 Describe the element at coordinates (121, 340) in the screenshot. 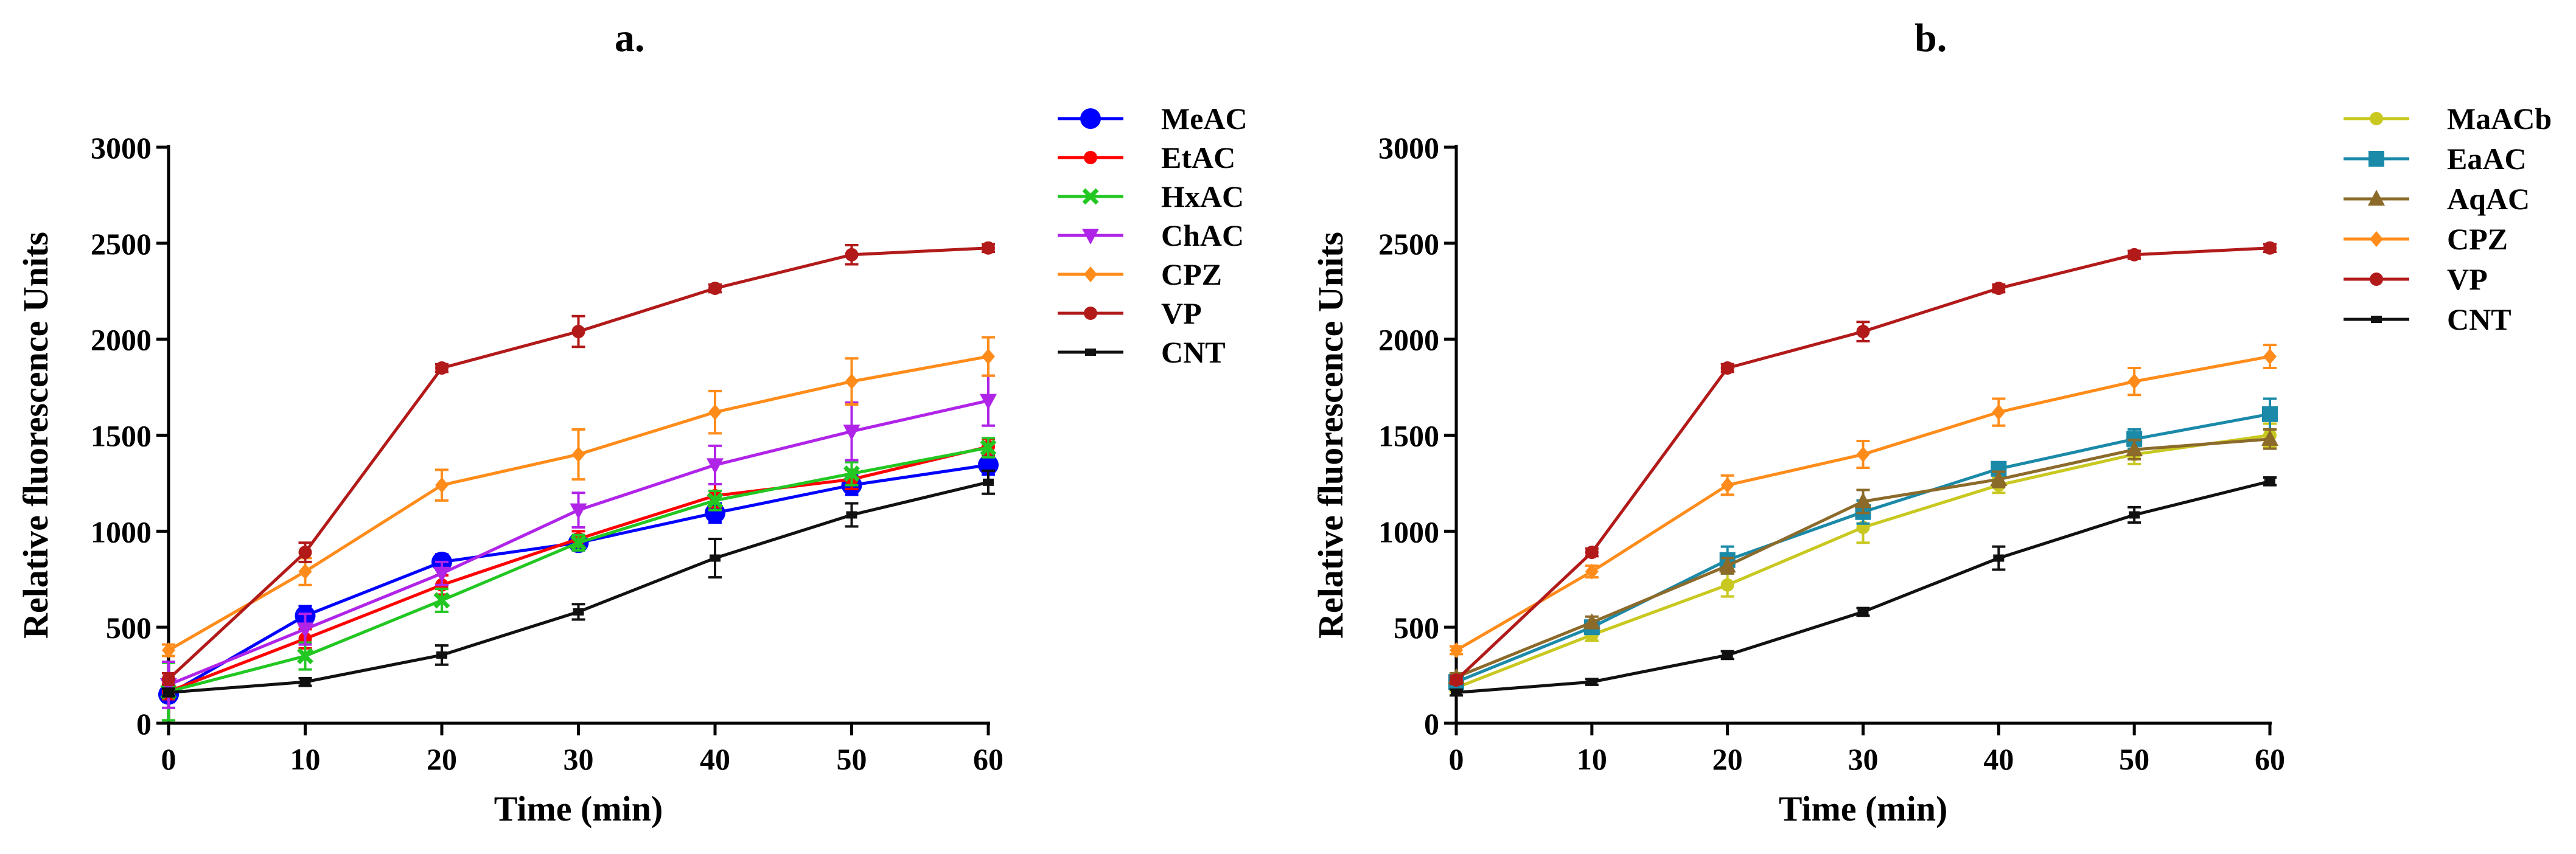

I see `chart-a-y-tick-label: 2000` at that location.